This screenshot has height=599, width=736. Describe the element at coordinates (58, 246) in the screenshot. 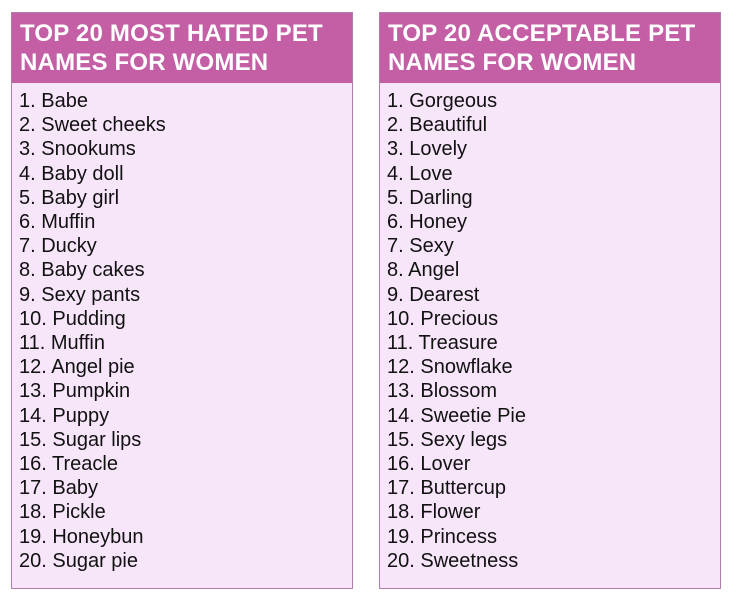

I see `list-item: 7. Ducky` at that location.